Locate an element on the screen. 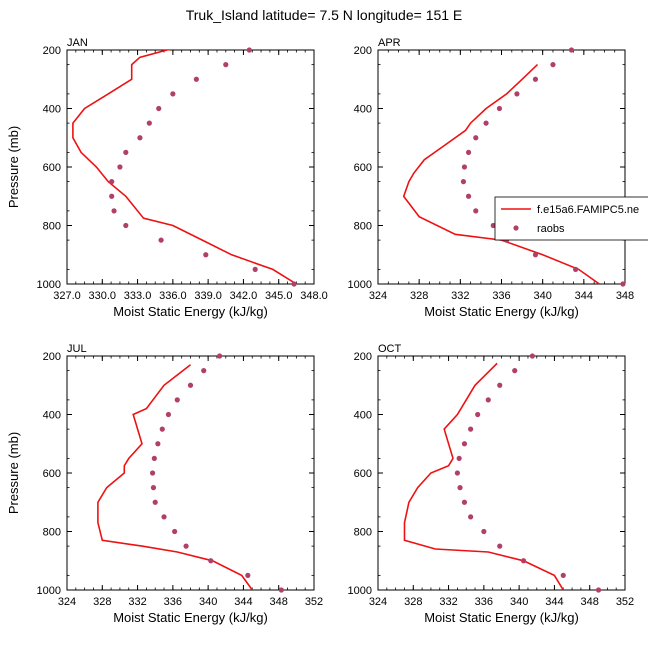 This screenshot has width=648, height=653. x-tick-label: 342.0 is located at coordinates (244, 296).